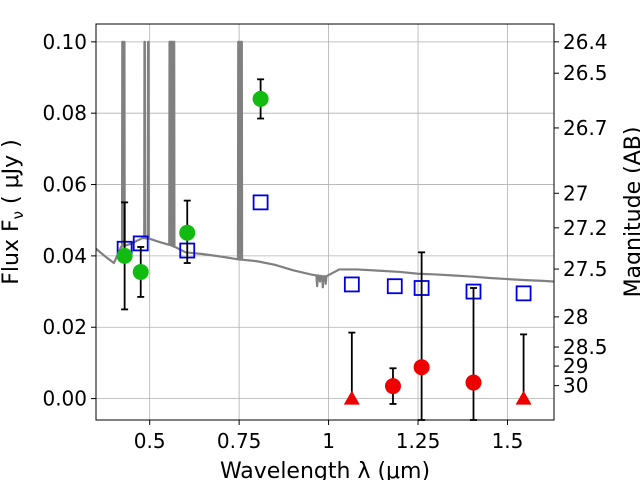  I want to click on x-tick-label: 1.25, so click(418, 441).